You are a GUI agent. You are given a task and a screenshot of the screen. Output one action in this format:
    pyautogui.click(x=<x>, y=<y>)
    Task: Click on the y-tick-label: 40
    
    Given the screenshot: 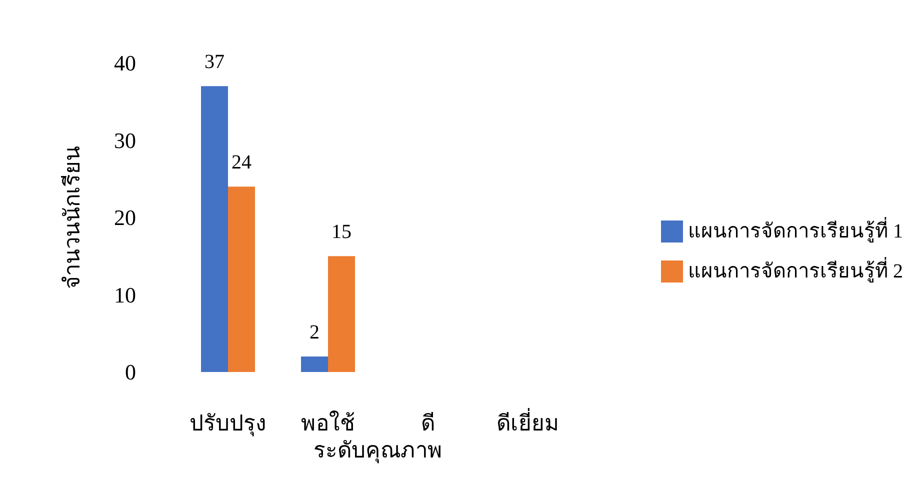 What is the action you would take?
    pyautogui.click(x=125, y=63)
    